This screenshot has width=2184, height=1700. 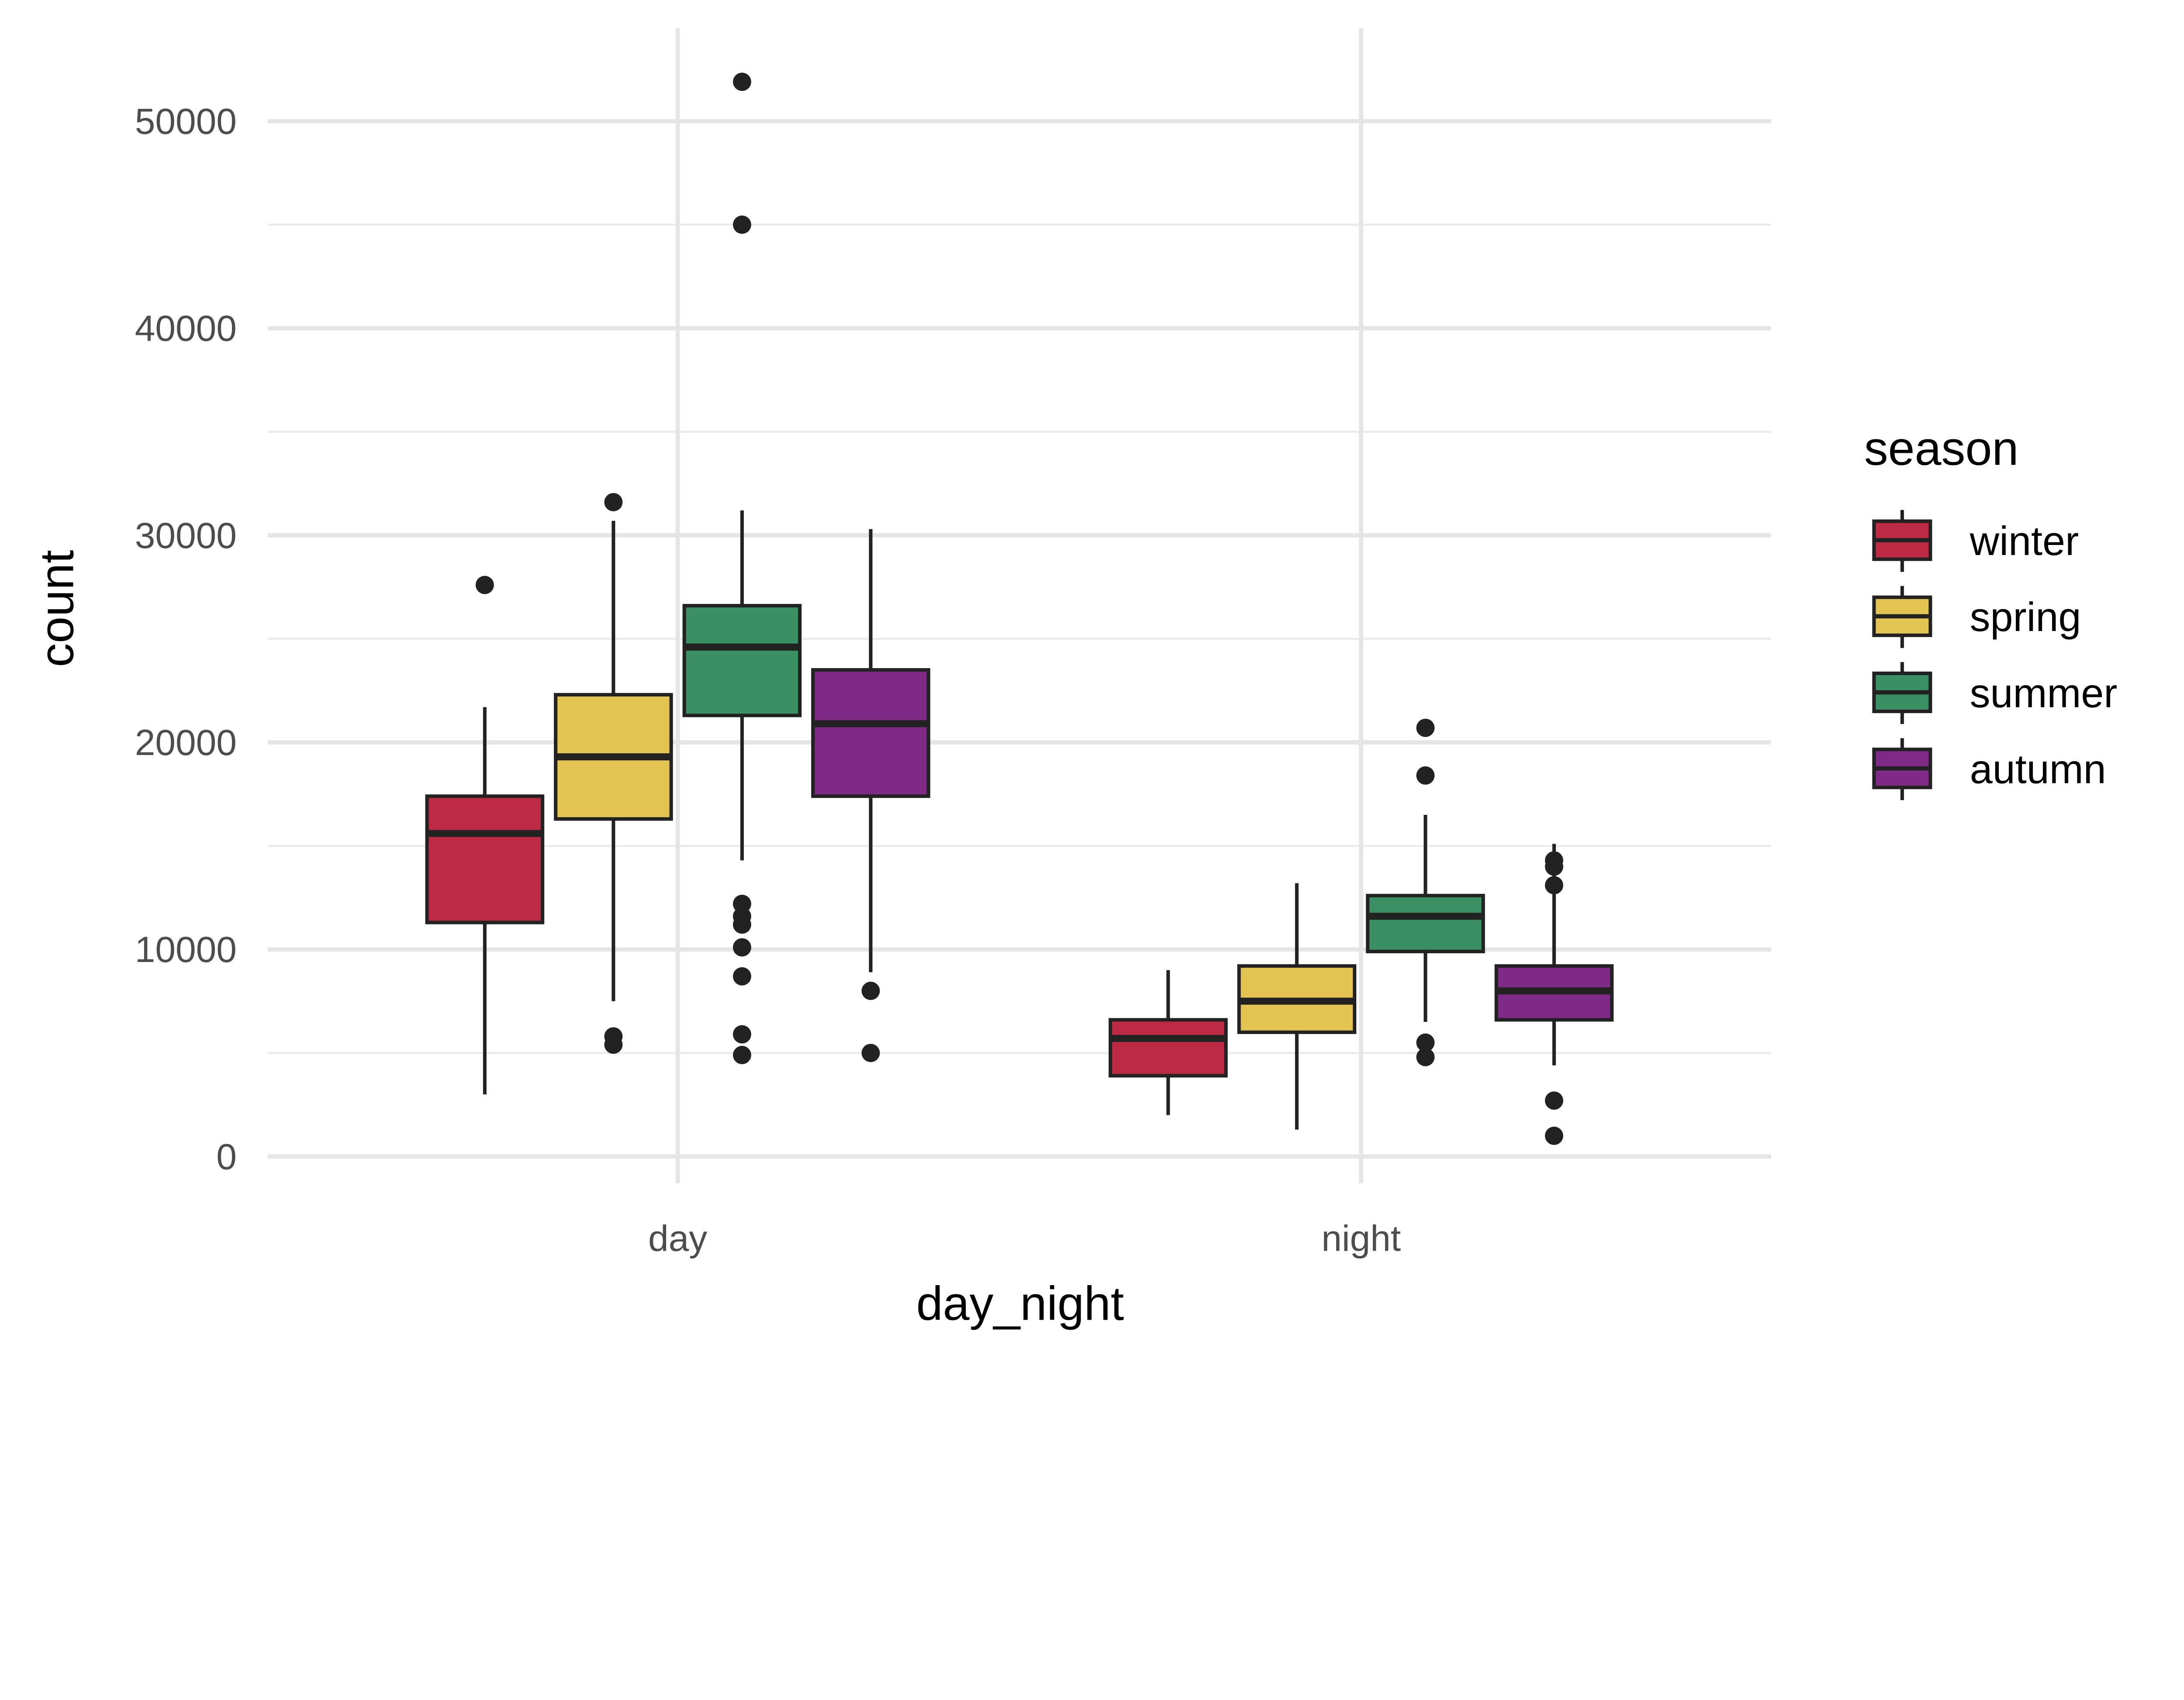 I want to click on box-winter-day, so click(x=485, y=836).